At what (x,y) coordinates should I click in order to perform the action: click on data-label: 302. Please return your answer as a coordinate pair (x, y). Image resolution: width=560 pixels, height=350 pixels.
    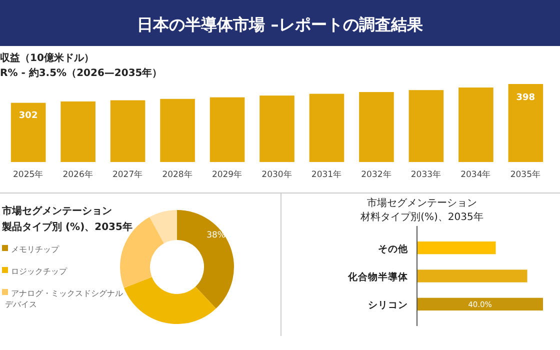
    Looking at the image, I should click on (28, 115).